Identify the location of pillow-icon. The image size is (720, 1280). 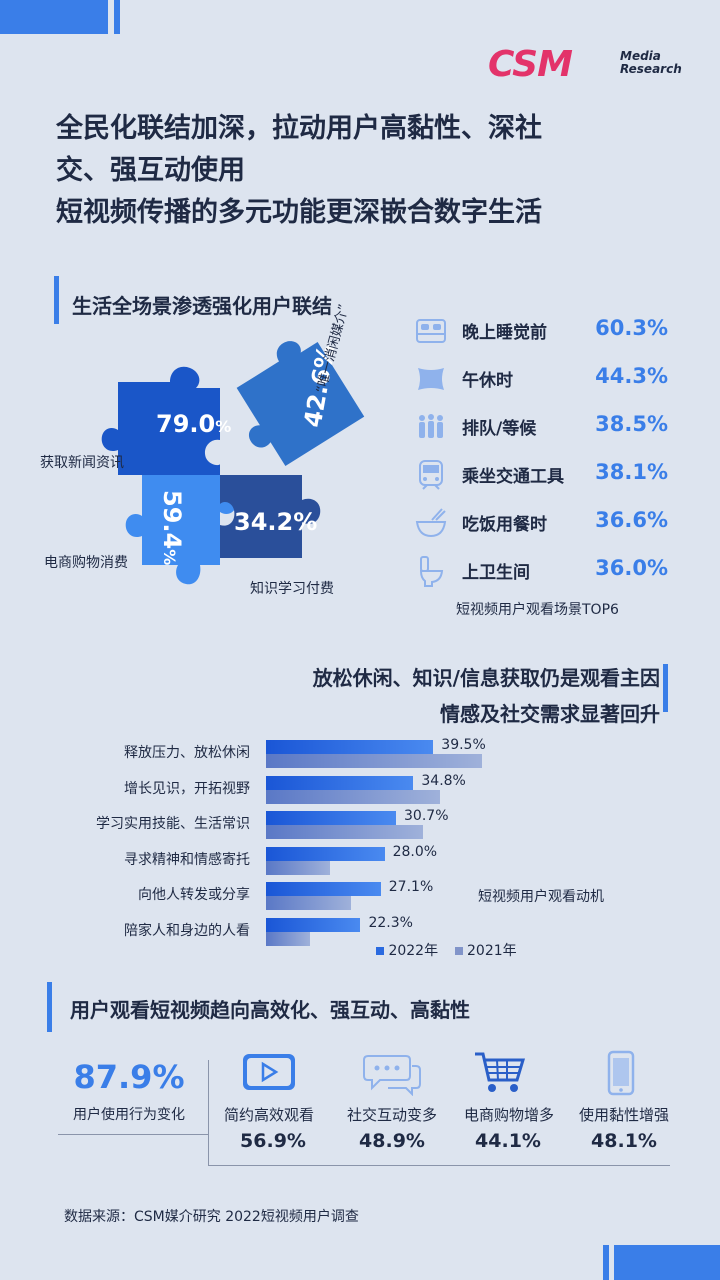
(431, 379).